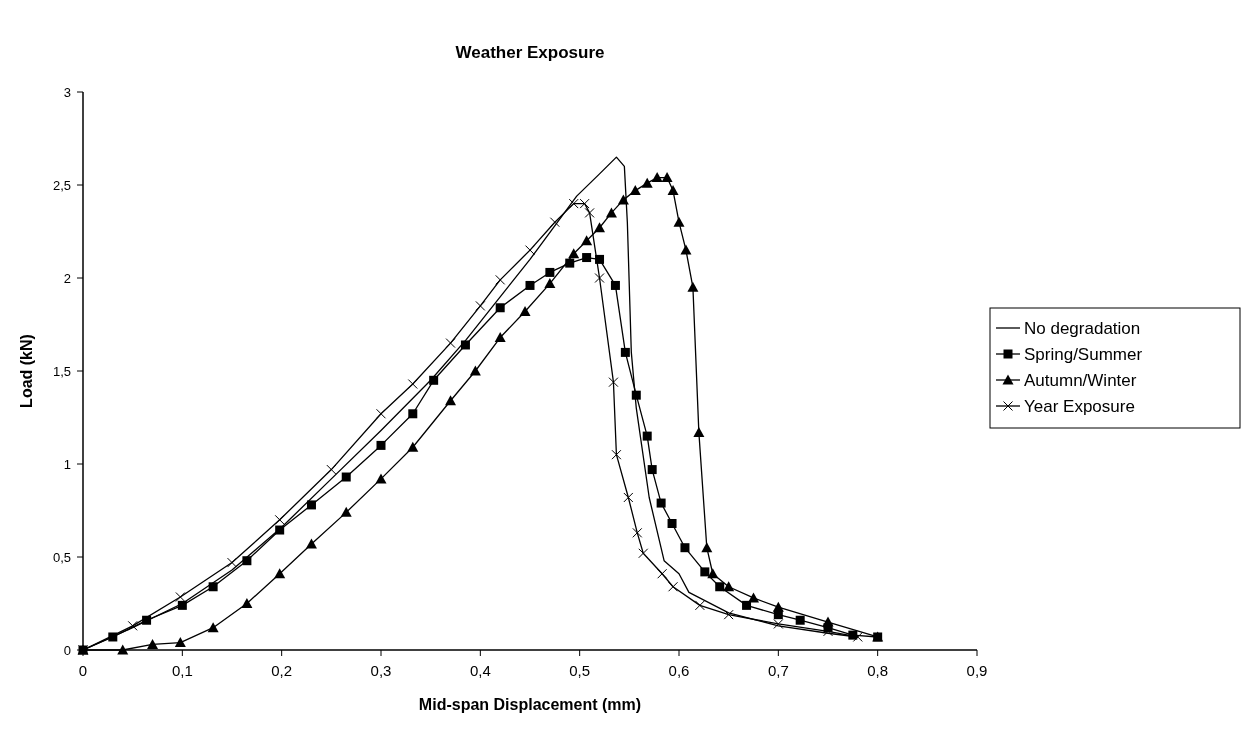  What do you see at coordinates (182, 670) in the screenshot?
I see `x-tick-label: 0,1` at bounding box center [182, 670].